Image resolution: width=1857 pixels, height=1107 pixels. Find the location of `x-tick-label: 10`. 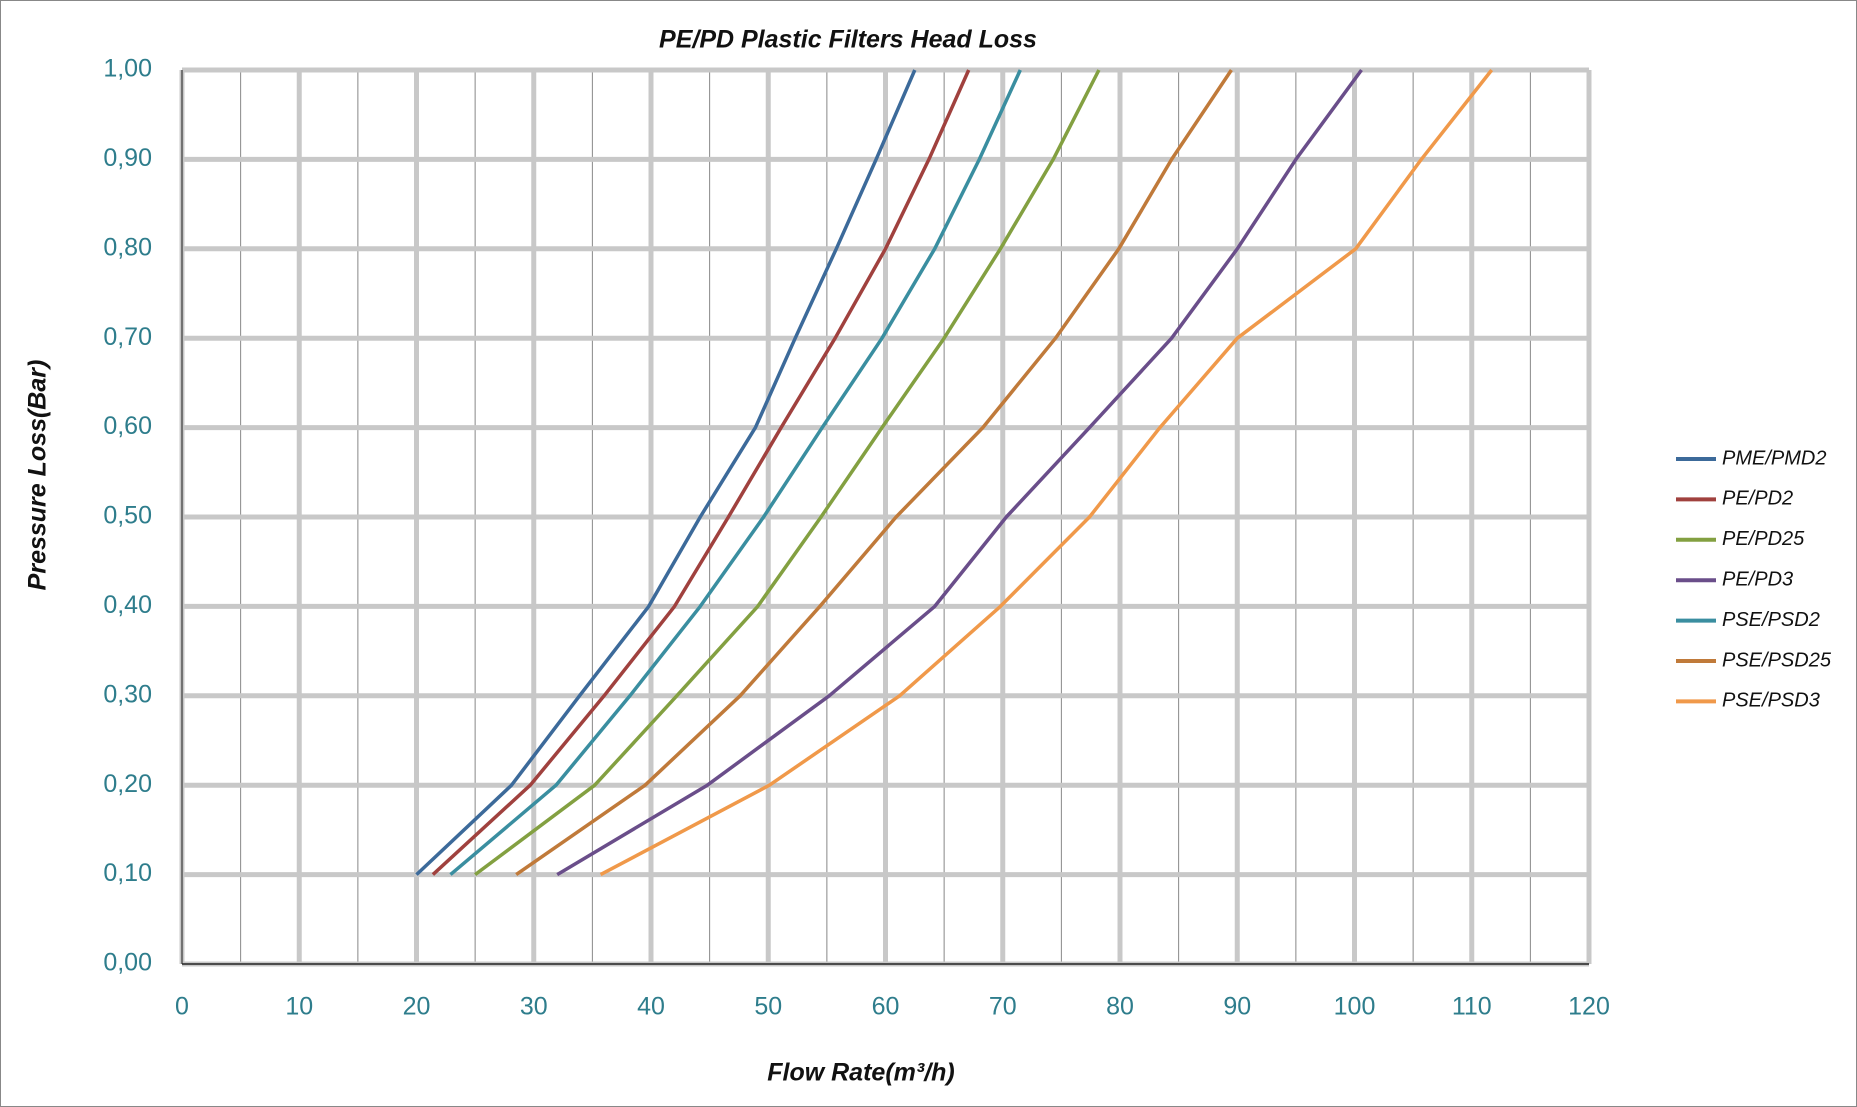

x-tick-label: 10 is located at coordinates (299, 1007).